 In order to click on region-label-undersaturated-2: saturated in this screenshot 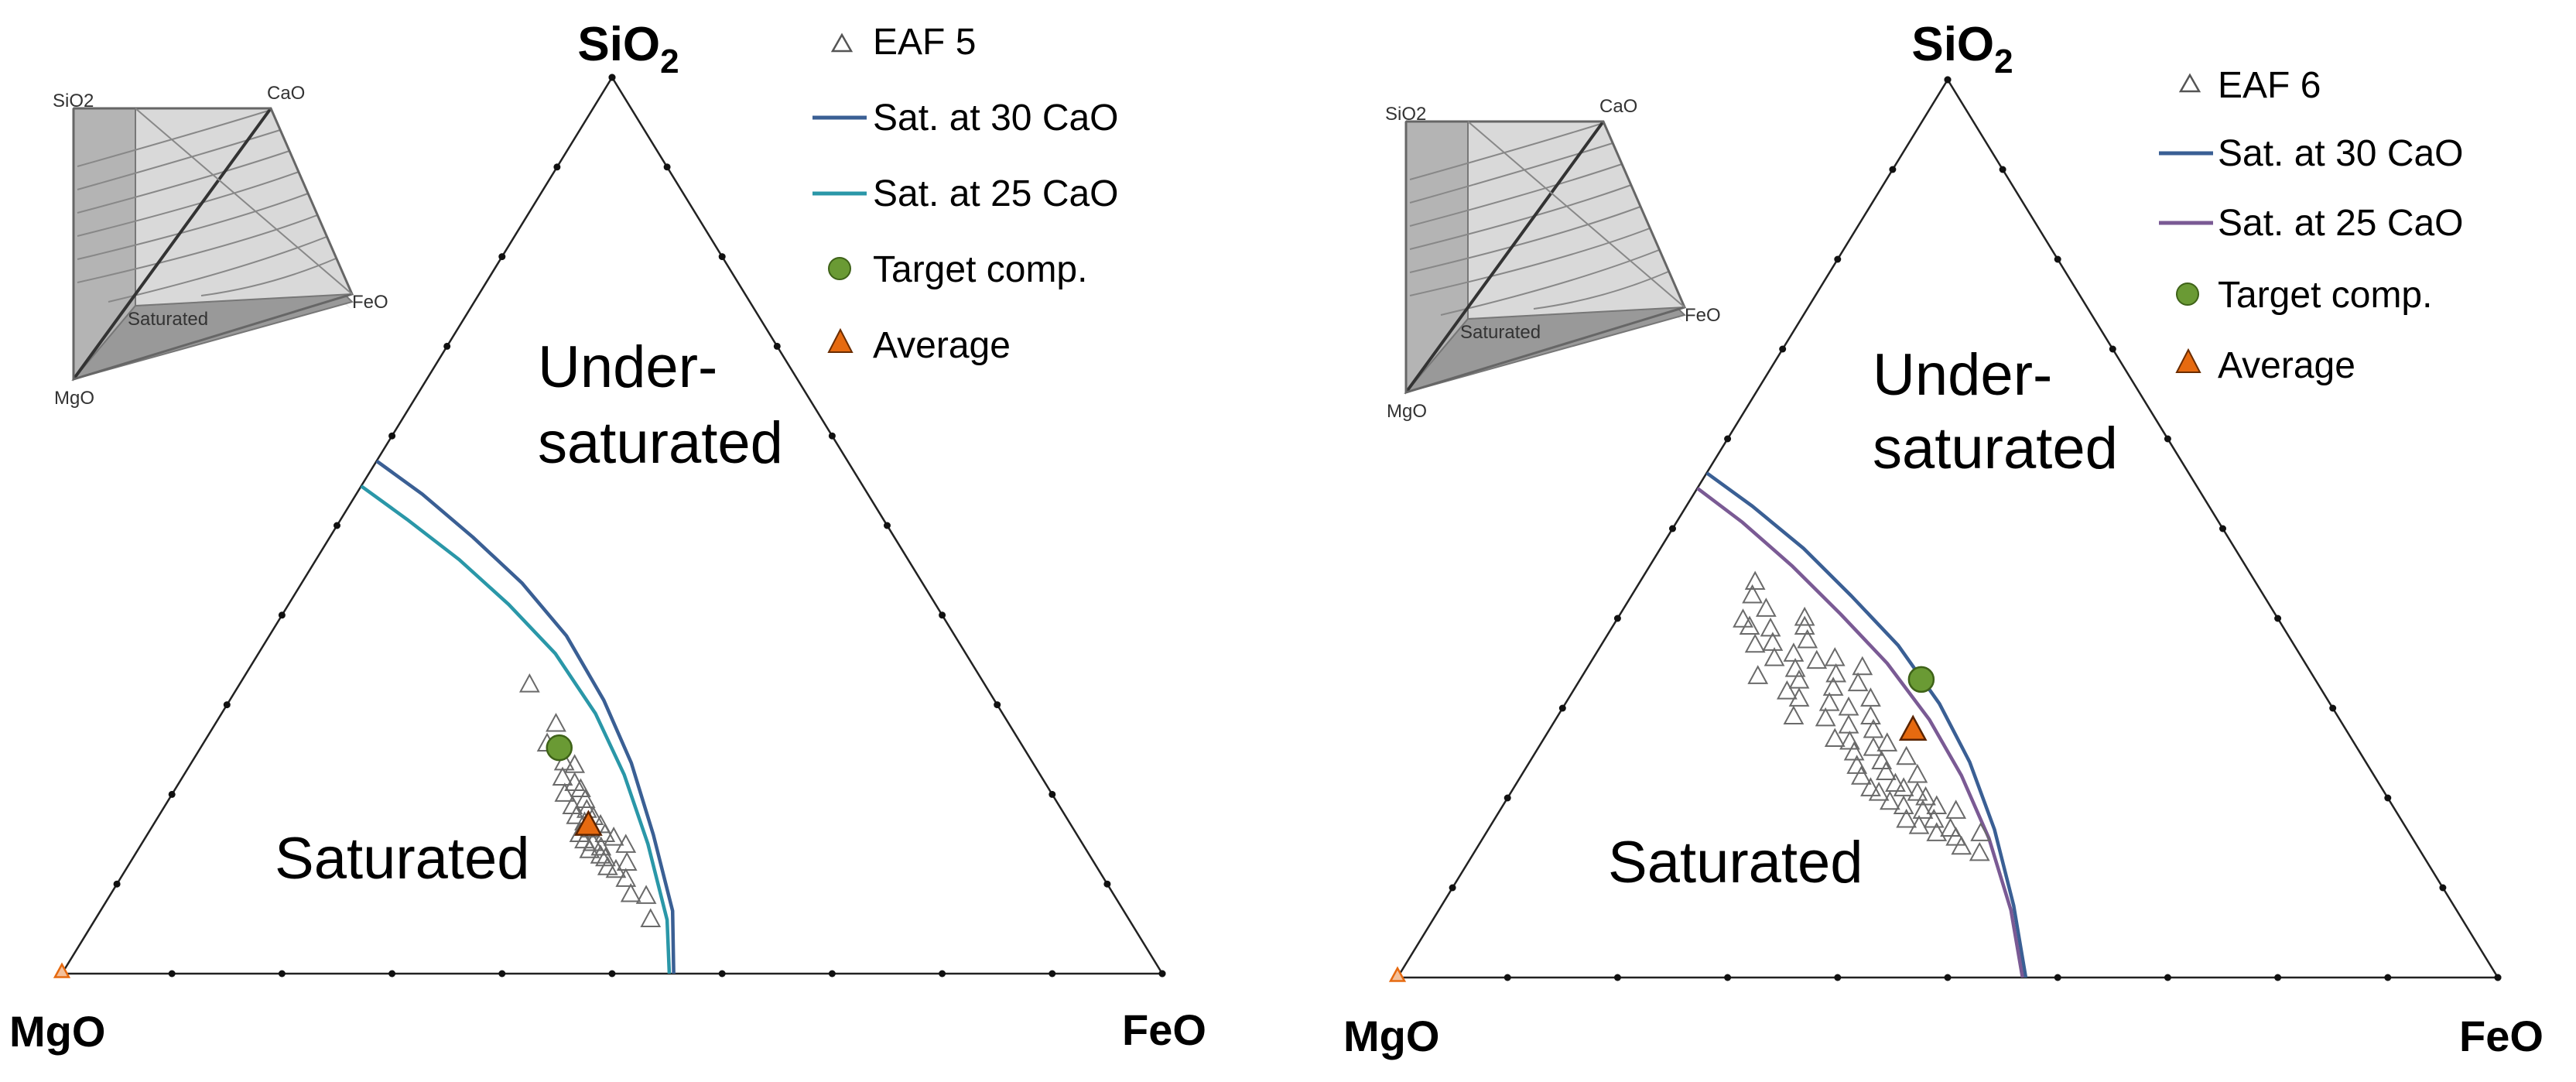, I will do `click(1996, 448)`.